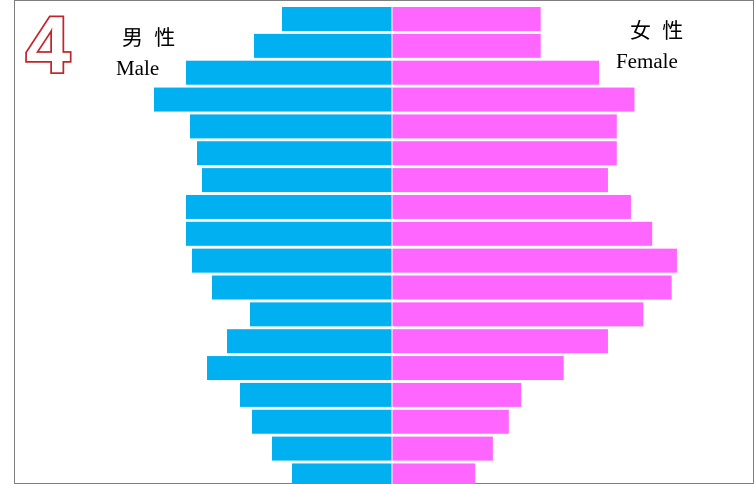 The width and height of the screenshot is (756, 484). Describe the element at coordinates (647, 61) in the screenshot. I see `female-label-english: Female` at that location.